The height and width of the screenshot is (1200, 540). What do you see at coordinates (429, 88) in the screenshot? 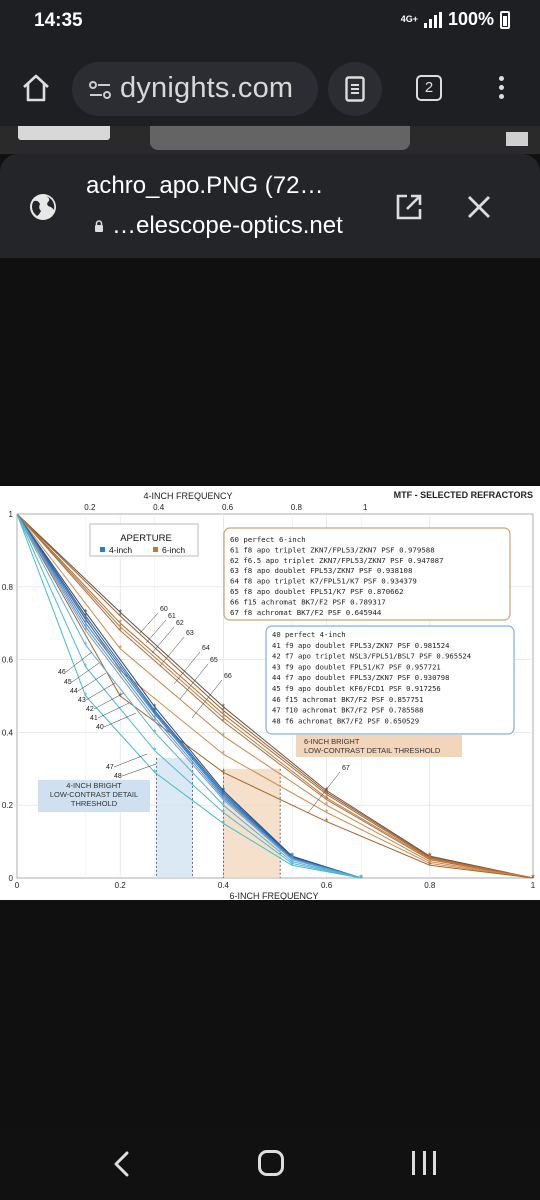
I see `tab-switcher-button: 2` at bounding box center [429, 88].